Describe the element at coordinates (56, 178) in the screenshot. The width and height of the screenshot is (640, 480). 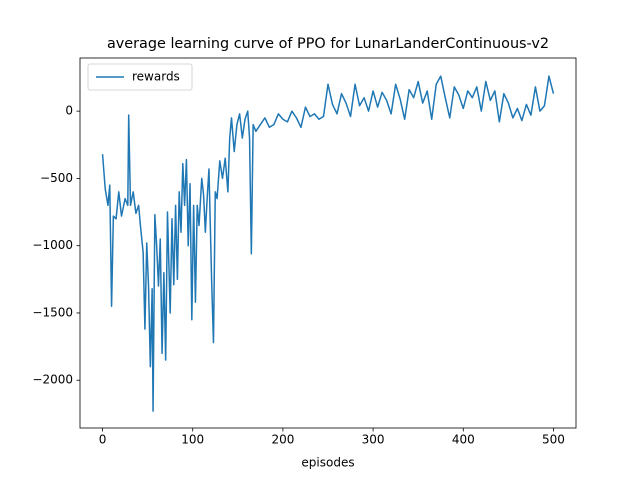
I see `y-tick-label: −500` at that location.